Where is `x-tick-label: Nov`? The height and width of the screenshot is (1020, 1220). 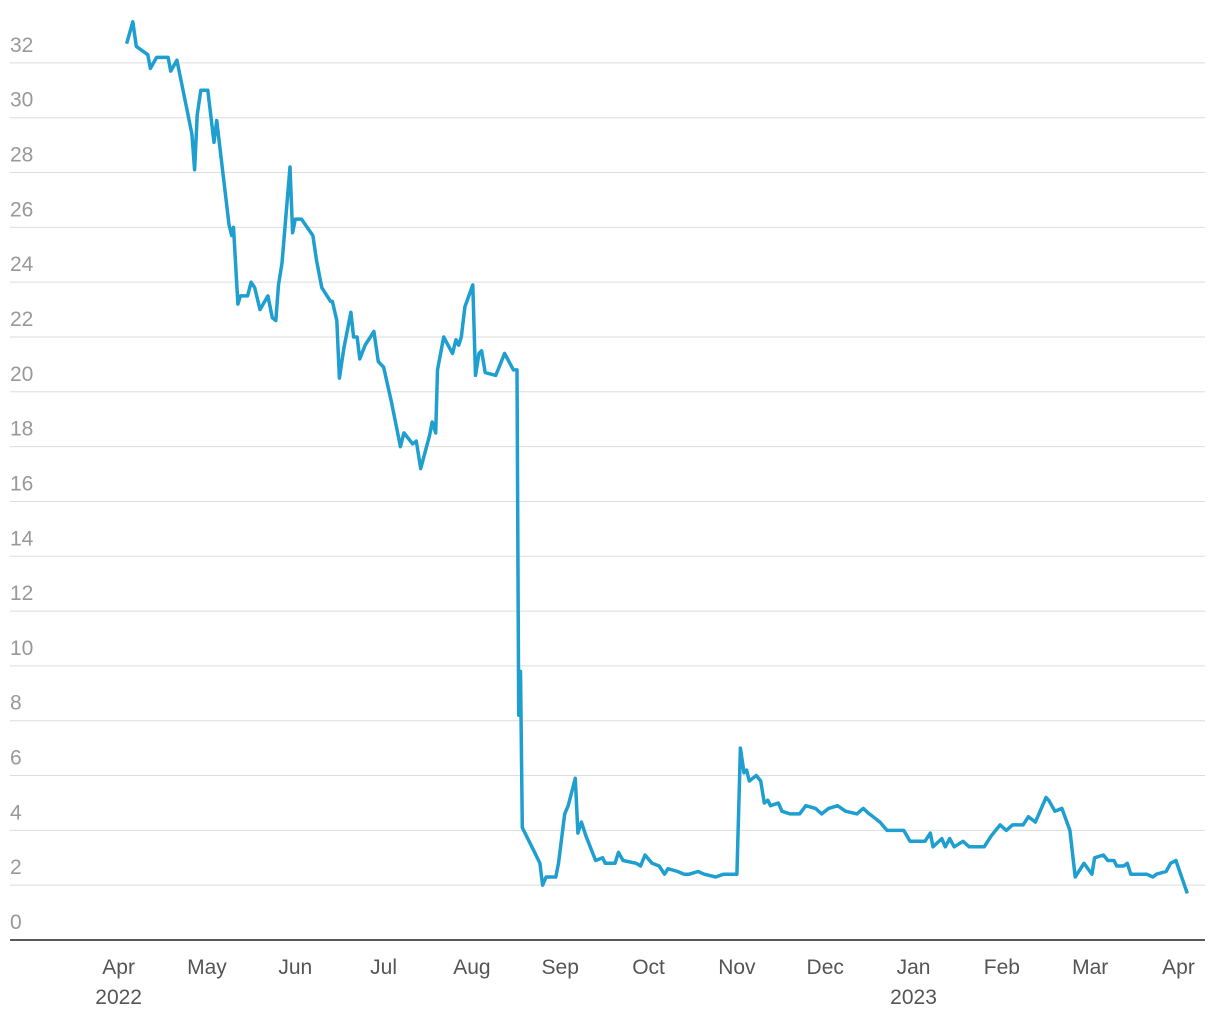 x-tick-label: Nov is located at coordinates (737, 967).